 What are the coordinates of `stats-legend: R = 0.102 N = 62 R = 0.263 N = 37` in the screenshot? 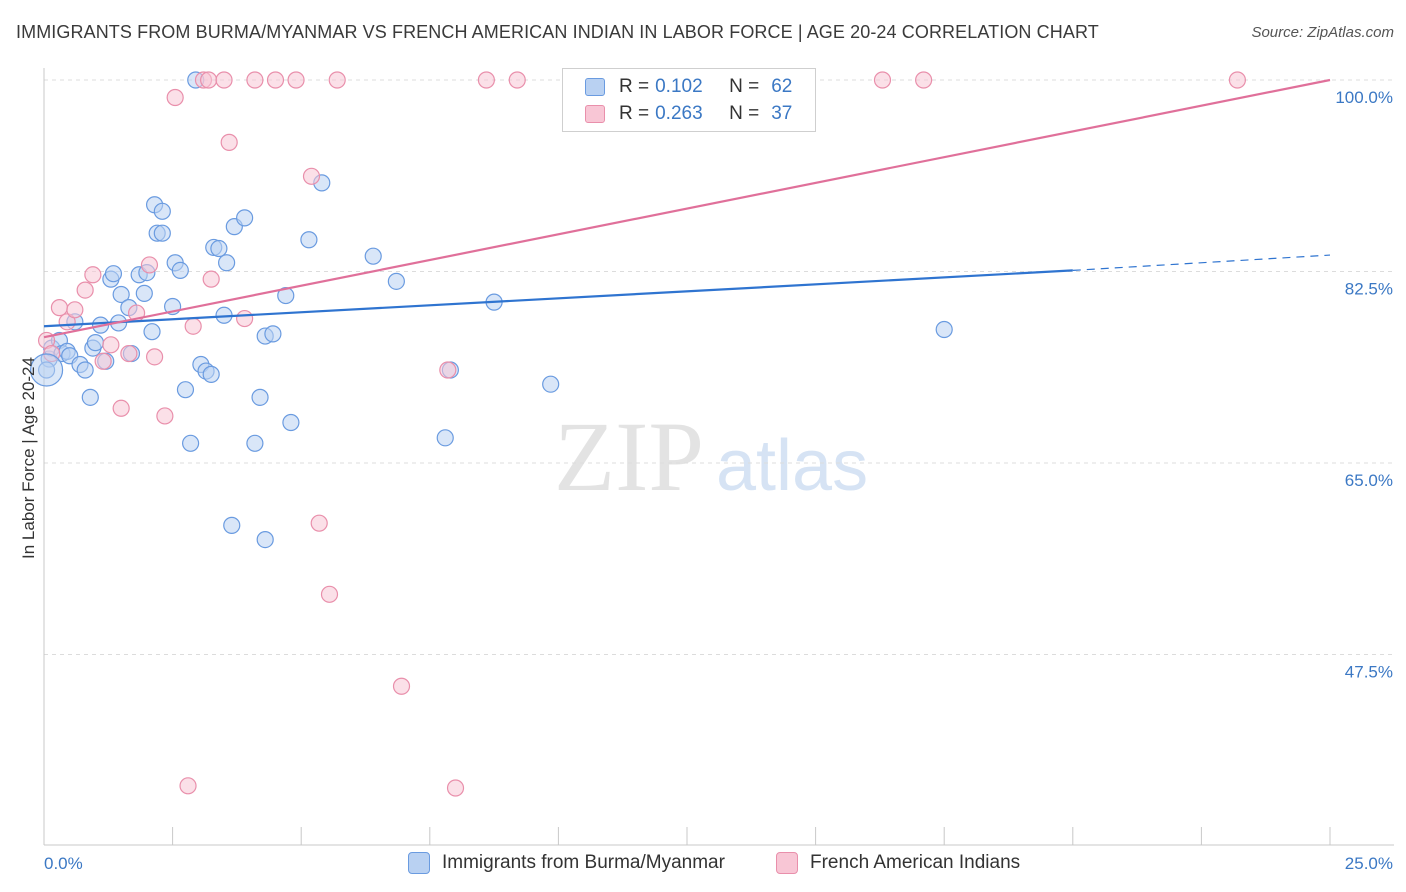 It's located at (689, 100).